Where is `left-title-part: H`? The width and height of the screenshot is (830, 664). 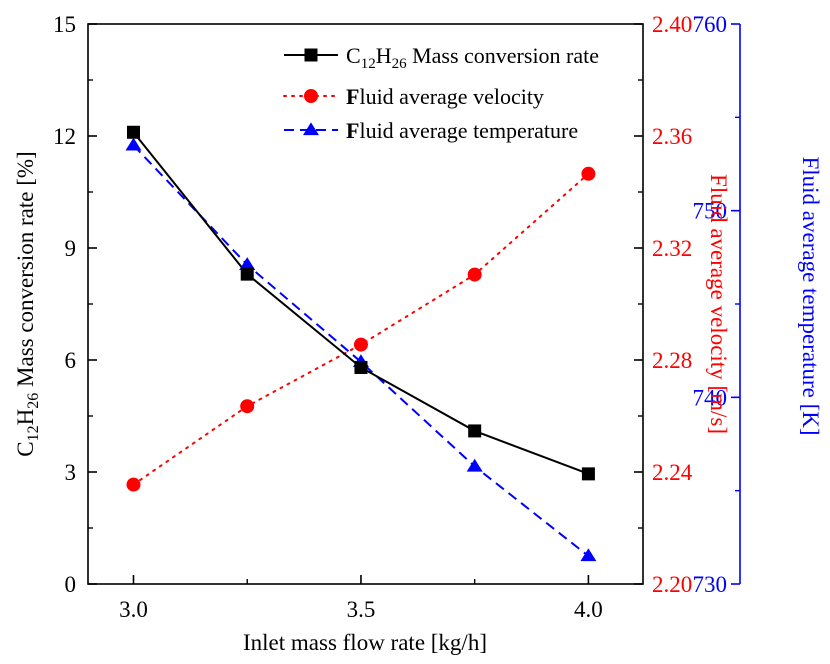
left-title-part: H is located at coordinates (25, 417).